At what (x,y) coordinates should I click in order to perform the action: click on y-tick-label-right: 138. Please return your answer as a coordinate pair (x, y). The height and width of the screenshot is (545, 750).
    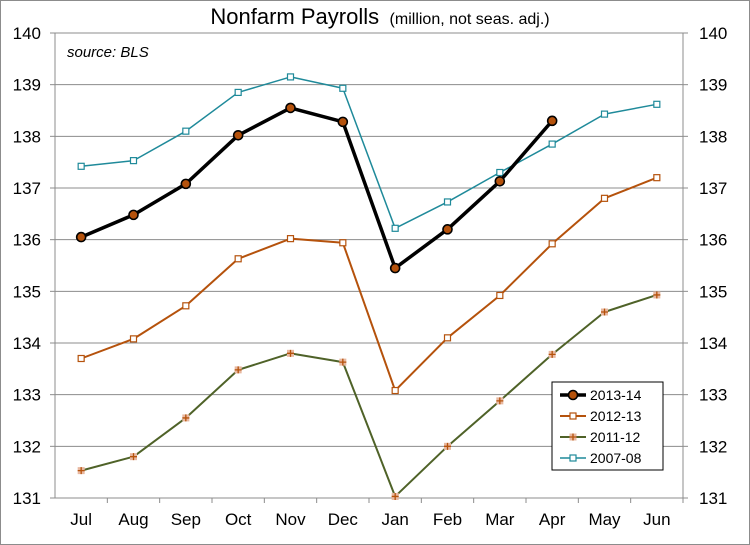
    Looking at the image, I should click on (713, 136).